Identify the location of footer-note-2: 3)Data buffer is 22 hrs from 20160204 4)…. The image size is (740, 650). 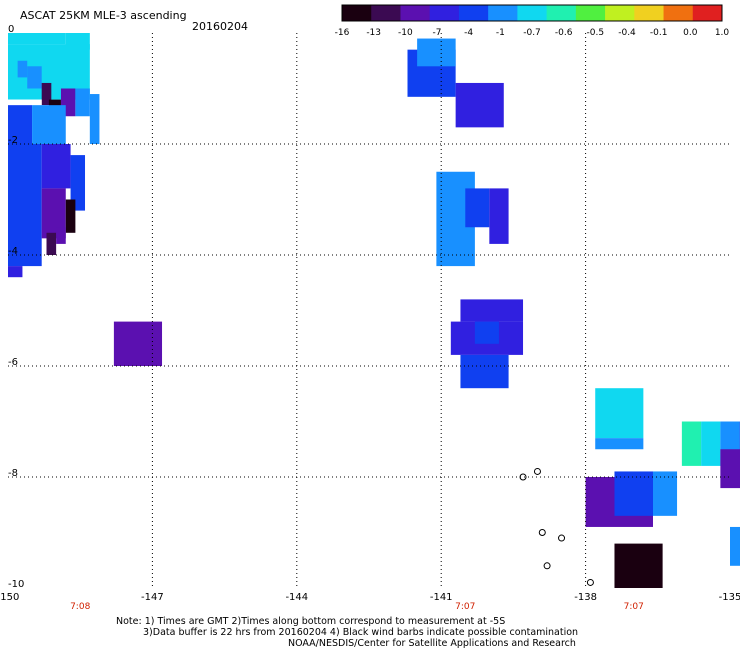
(361, 632).